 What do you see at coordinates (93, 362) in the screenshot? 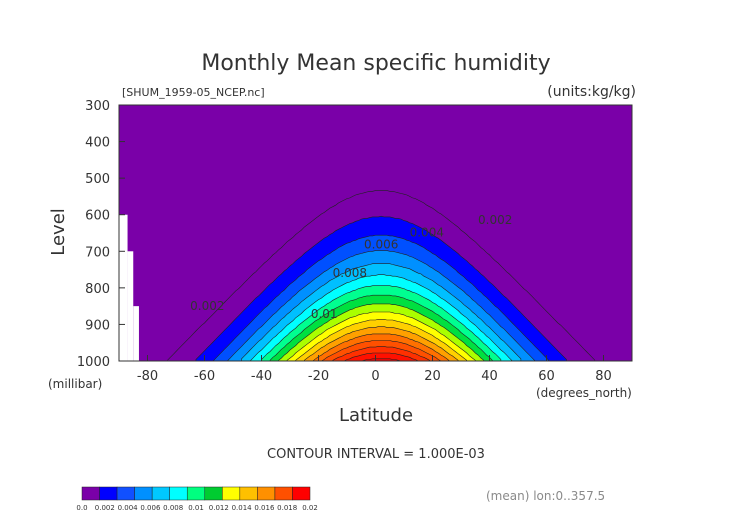
I see `y-tick-label-7: 1000` at bounding box center [93, 362].